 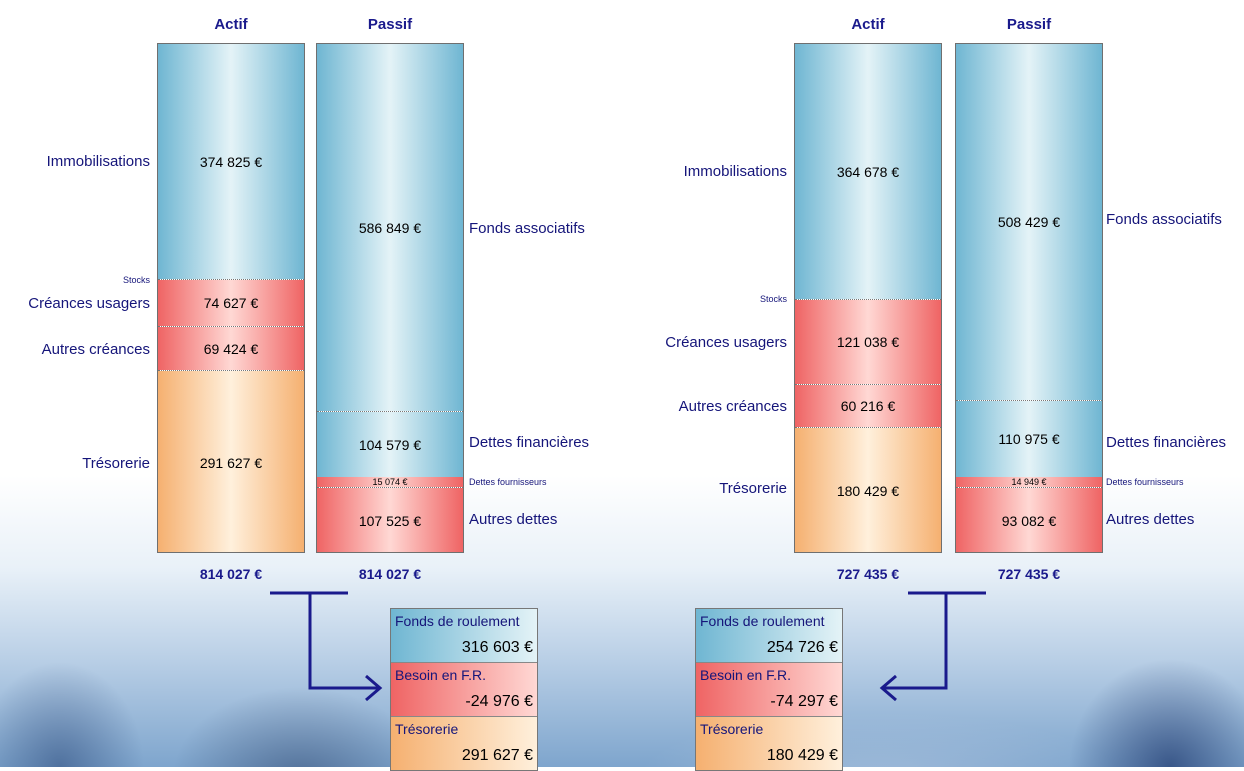 What do you see at coordinates (464, 743) in the screenshot?
I see `summary-tresorerie: Trésorerie 291 627 €` at bounding box center [464, 743].